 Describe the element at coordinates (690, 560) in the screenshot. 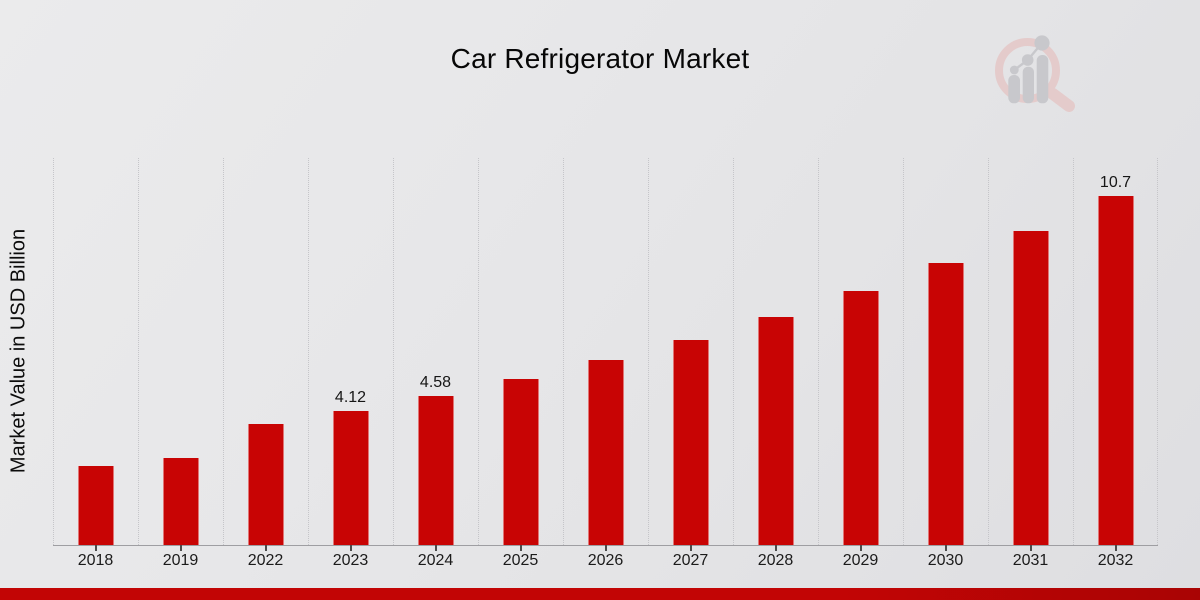

I see `x-tick-label: 2027` at that location.